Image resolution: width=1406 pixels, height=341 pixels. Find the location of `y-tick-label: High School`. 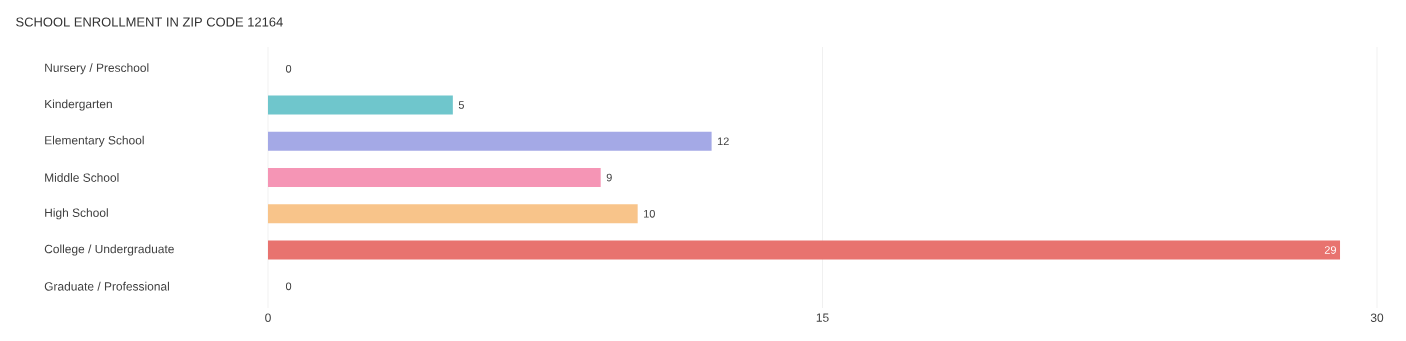

y-tick-label: High School is located at coordinates (76, 214).